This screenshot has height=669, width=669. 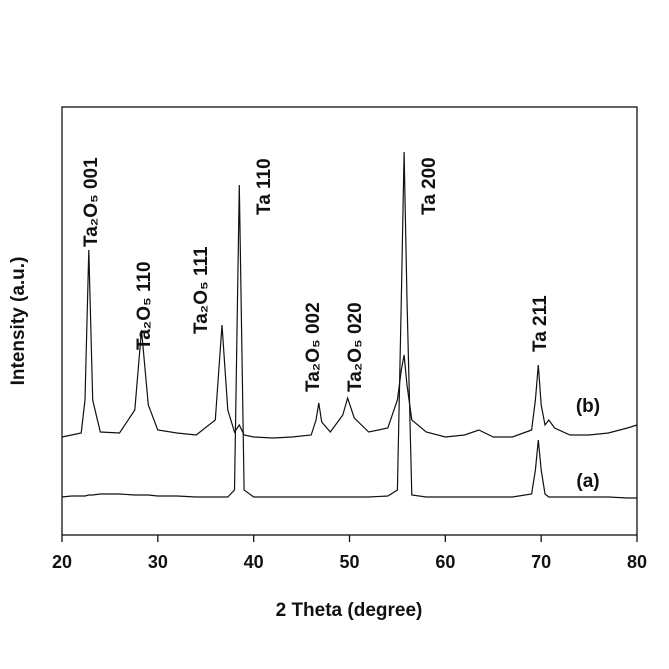 What do you see at coordinates (349, 562) in the screenshot?
I see `x-tick-label: 50` at bounding box center [349, 562].